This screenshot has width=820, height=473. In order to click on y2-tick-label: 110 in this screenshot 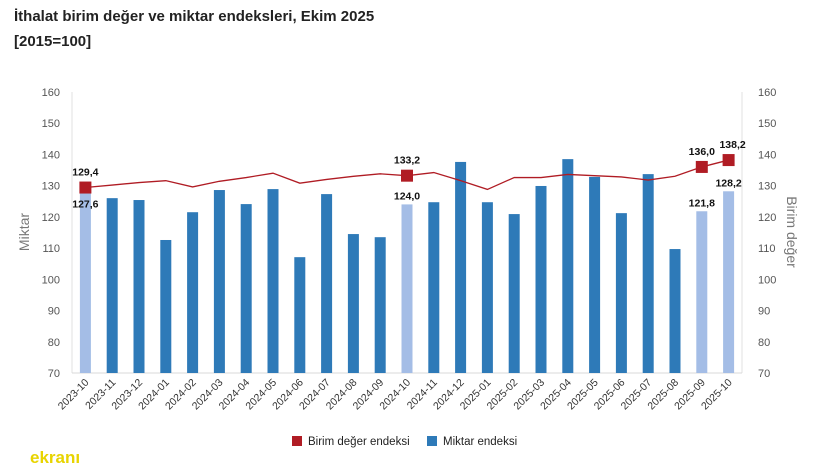, I will do `click(767, 249)`.